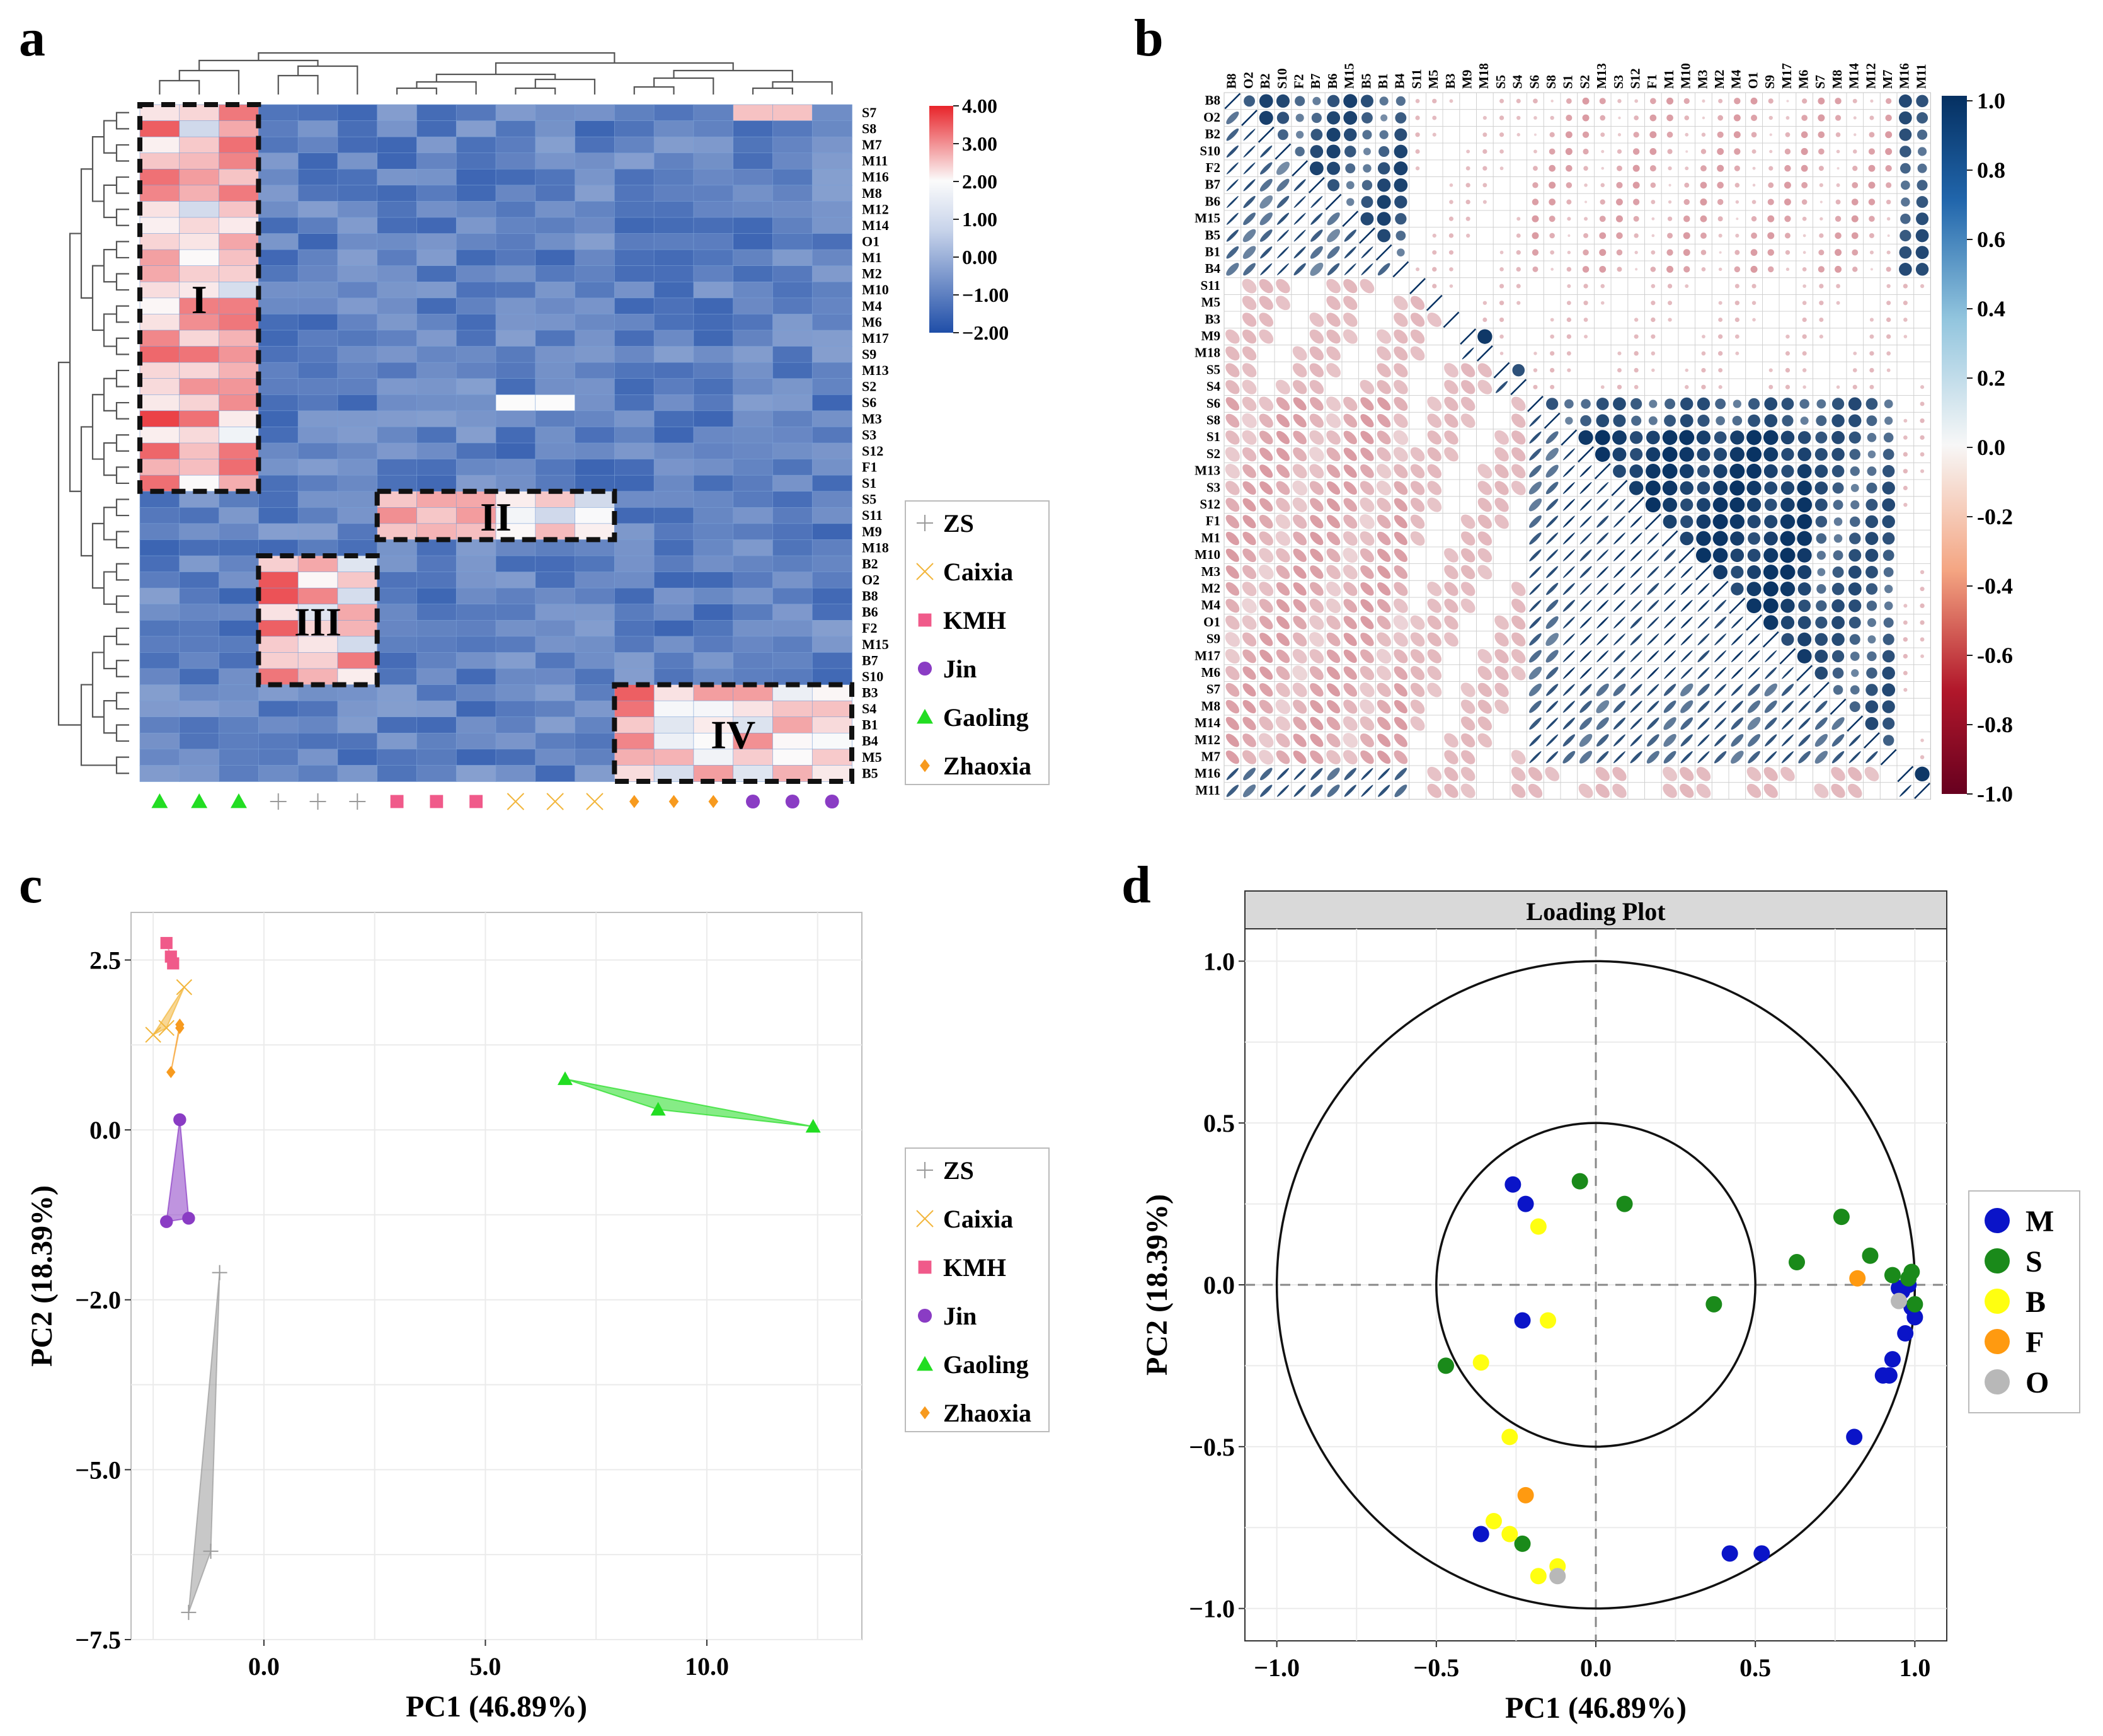 The image size is (2103, 1736). I want to click on row-label: M5, so click(872, 757).